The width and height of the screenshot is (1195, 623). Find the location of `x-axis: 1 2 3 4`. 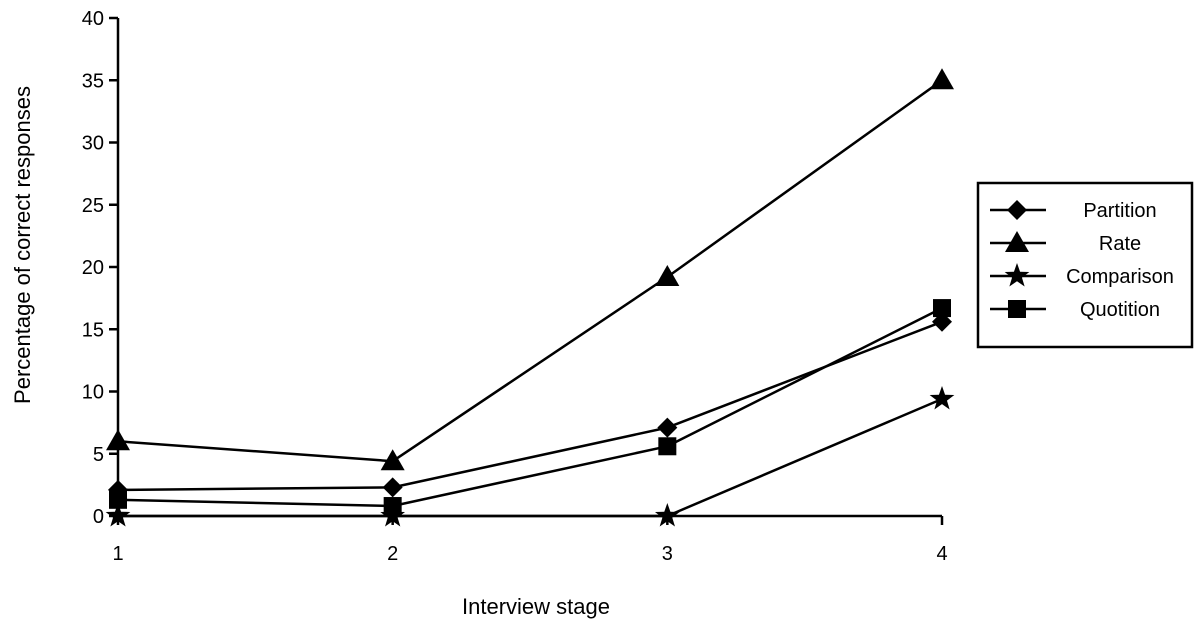

x-axis: 1 2 3 4 is located at coordinates (530, 539).